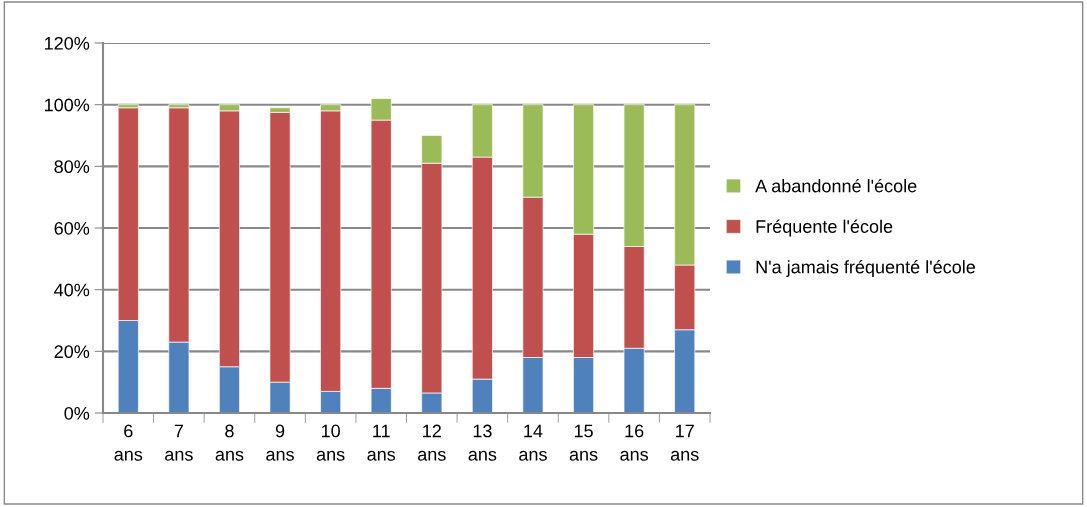  I want to click on legend-label: N'a jamais fréquenté l'école, so click(866, 268).